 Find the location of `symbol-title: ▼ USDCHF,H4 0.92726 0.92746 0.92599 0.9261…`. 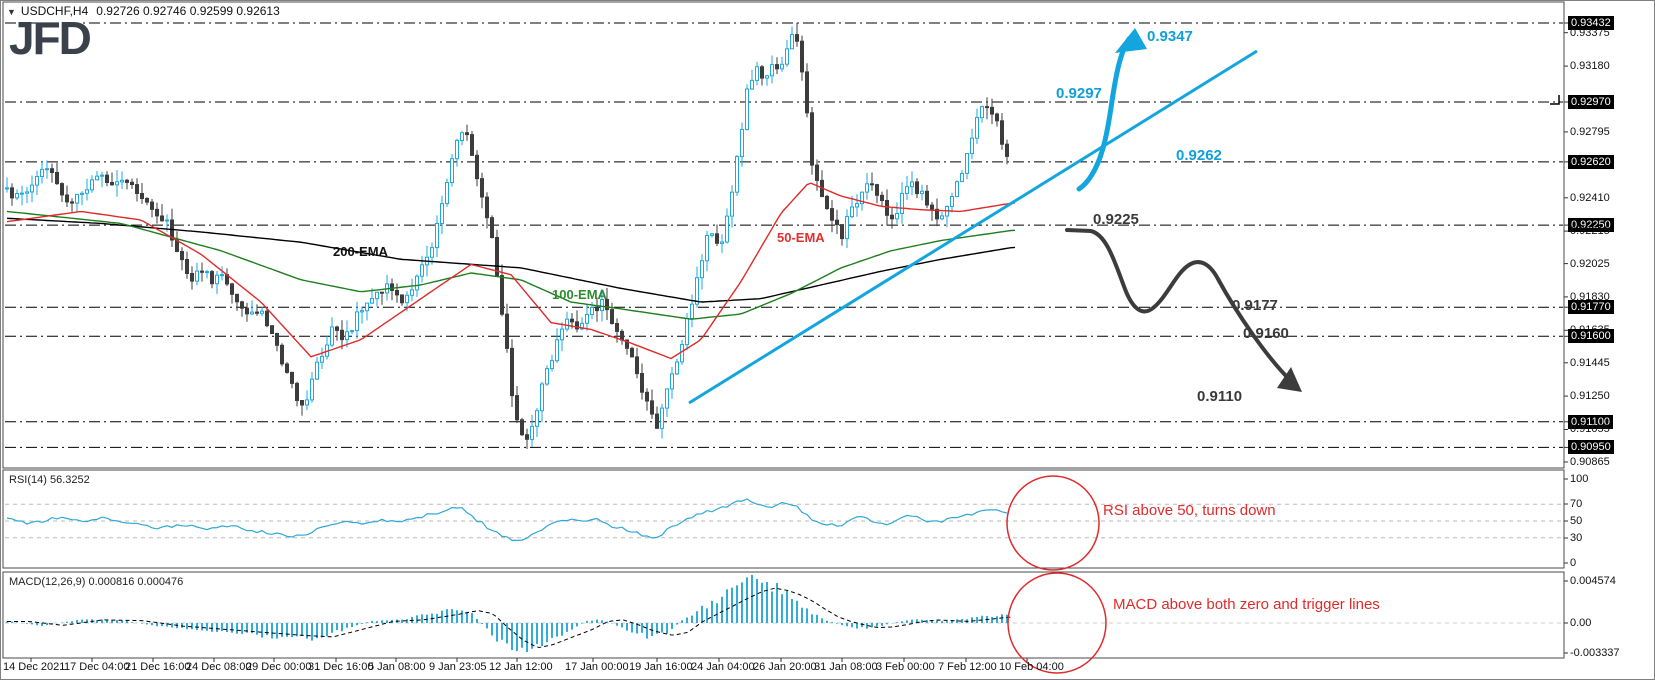

symbol-title: ▼ USDCHF,H4 0.92726 0.92746 0.92599 0.9261… is located at coordinates (143, 11).